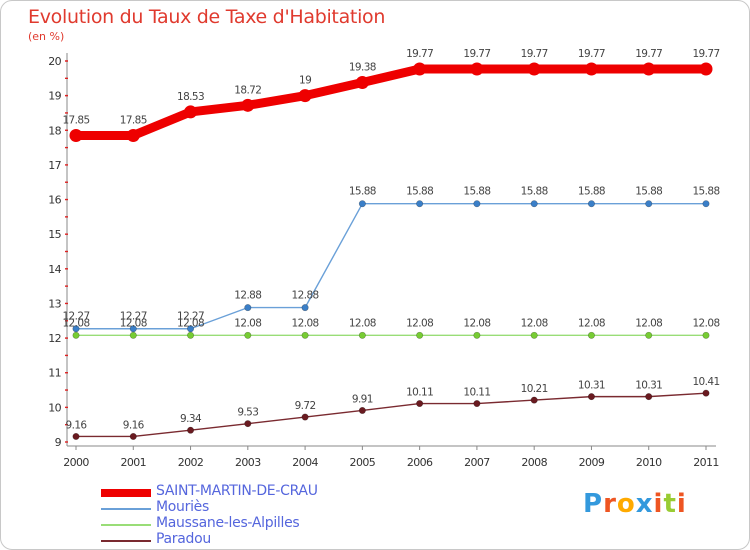 The width and height of the screenshot is (750, 550). Describe the element at coordinates (133, 462) in the screenshot. I see `x-tick-label: 2001` at that location.